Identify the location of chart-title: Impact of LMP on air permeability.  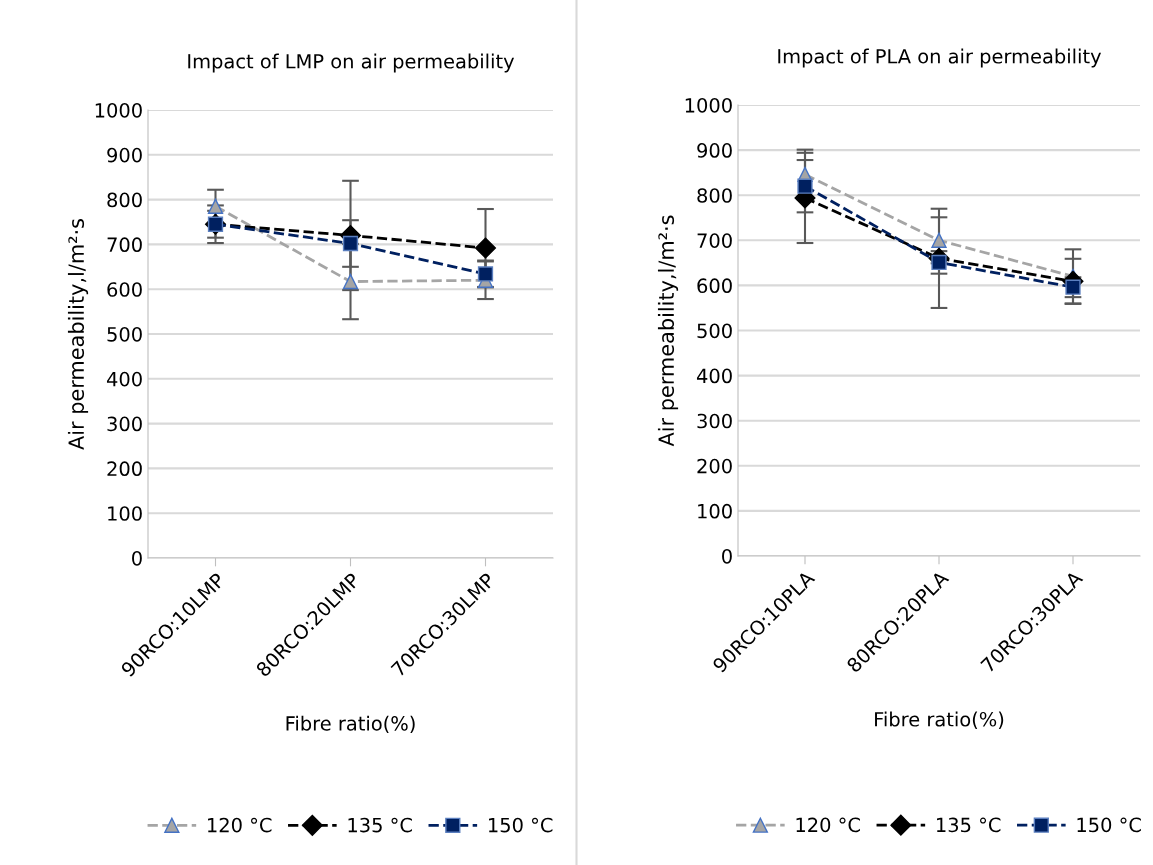
(351, 63).